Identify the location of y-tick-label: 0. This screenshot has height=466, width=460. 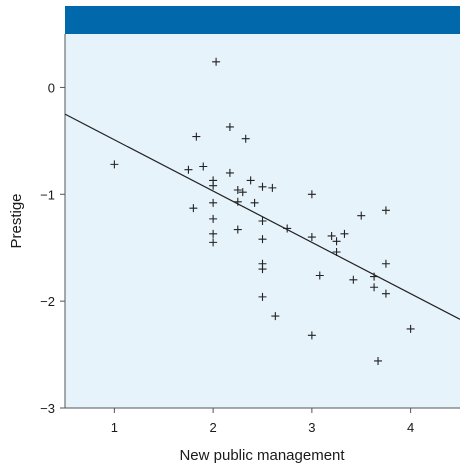
(51, 87).